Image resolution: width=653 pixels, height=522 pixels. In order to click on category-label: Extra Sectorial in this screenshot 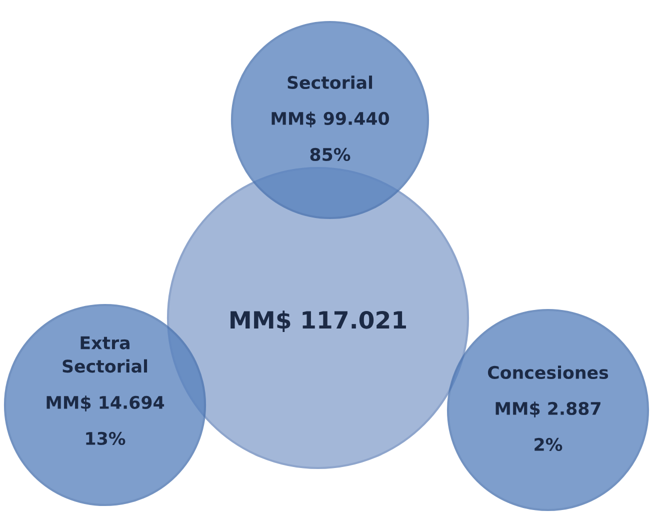, I will do `click(105, 354)`.